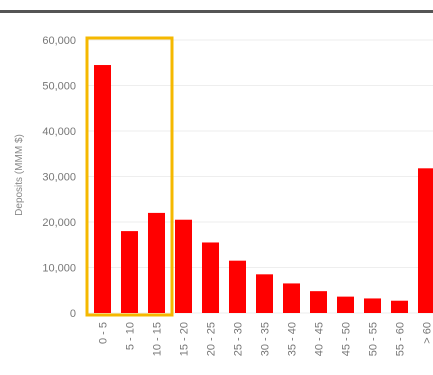 This screenshot has height=375, width=433. I want to click on y-axis-ticks: 0 10,000 20,000 30,000 40,000 50,000 60,000, so click(59, 177).